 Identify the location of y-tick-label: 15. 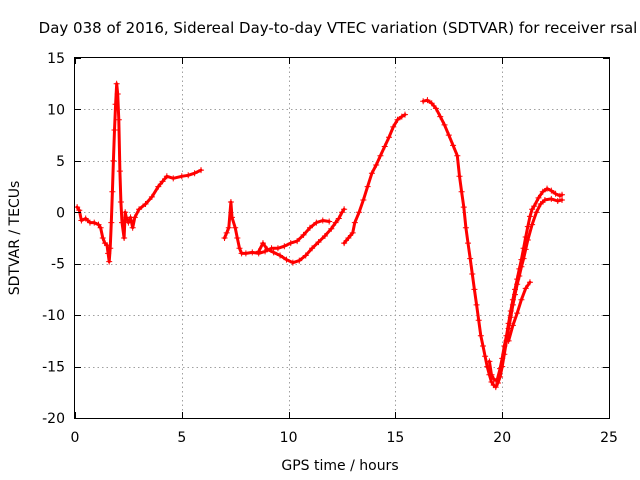
(56, 59).